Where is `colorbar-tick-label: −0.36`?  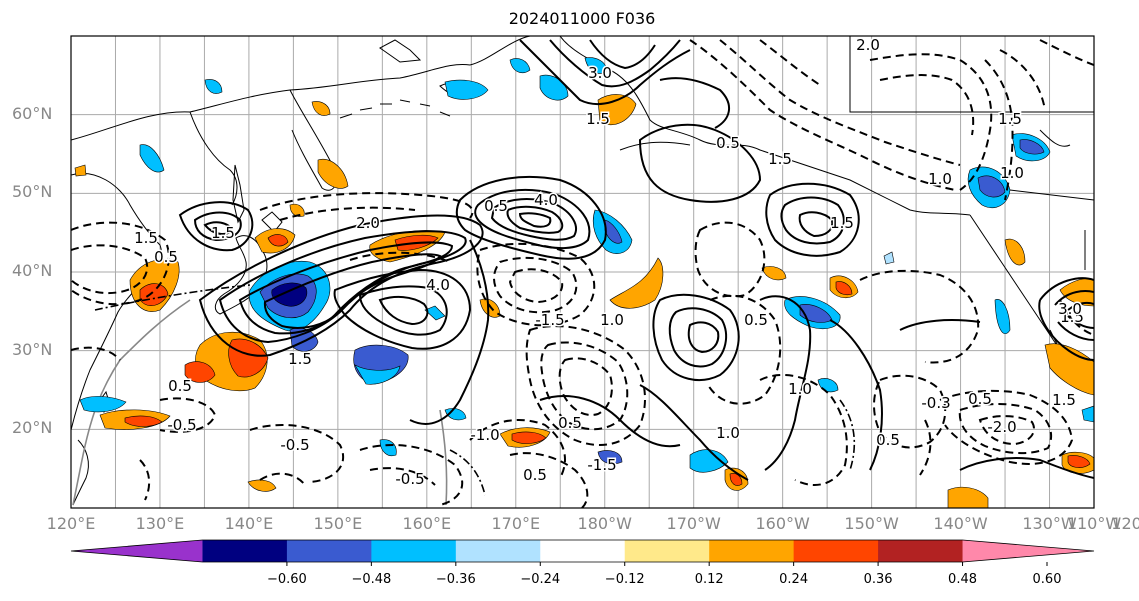 colorbar-tick-label: −0.36 is located at coordinates (455, 579).